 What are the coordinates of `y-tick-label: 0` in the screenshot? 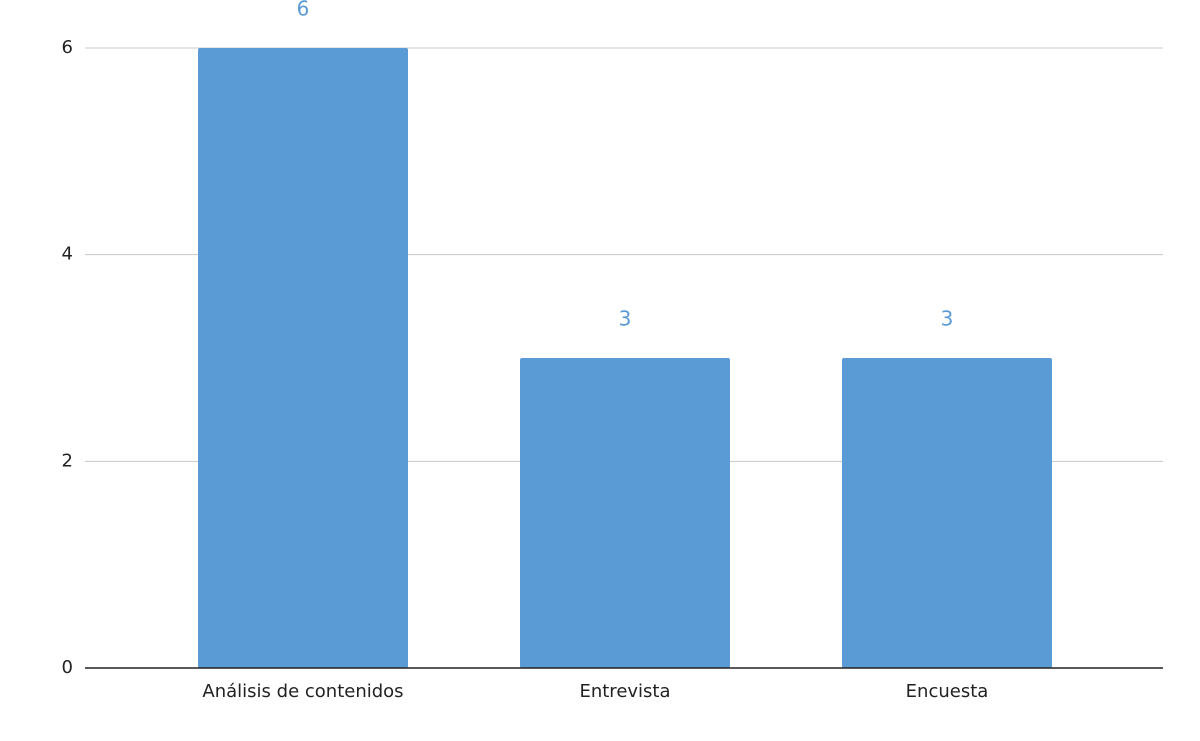 It's located at (67, 667).